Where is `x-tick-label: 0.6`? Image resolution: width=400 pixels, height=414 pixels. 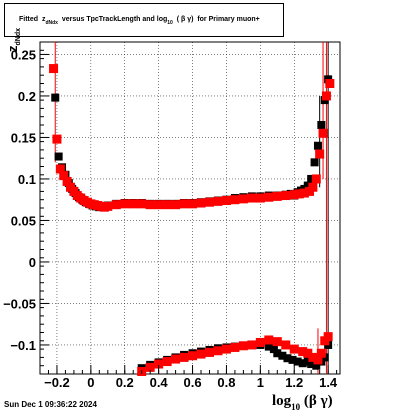
x-tick-label: 0.6 is located at coordinates (193, 382).